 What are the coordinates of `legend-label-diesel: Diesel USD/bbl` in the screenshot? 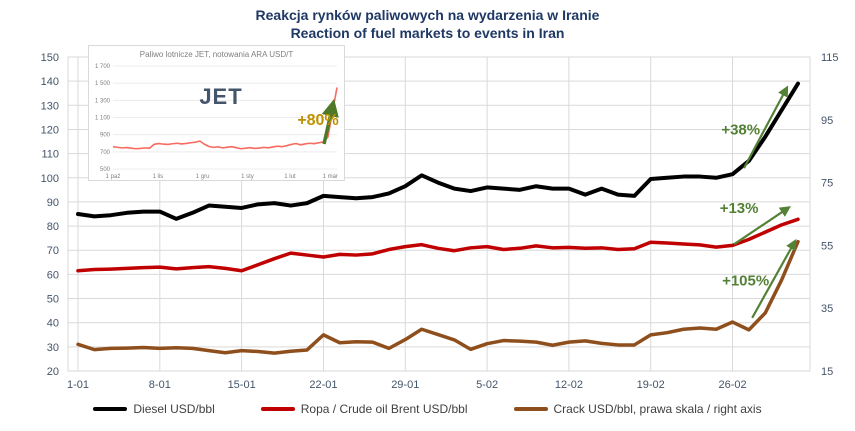 It's located at (174, 409).